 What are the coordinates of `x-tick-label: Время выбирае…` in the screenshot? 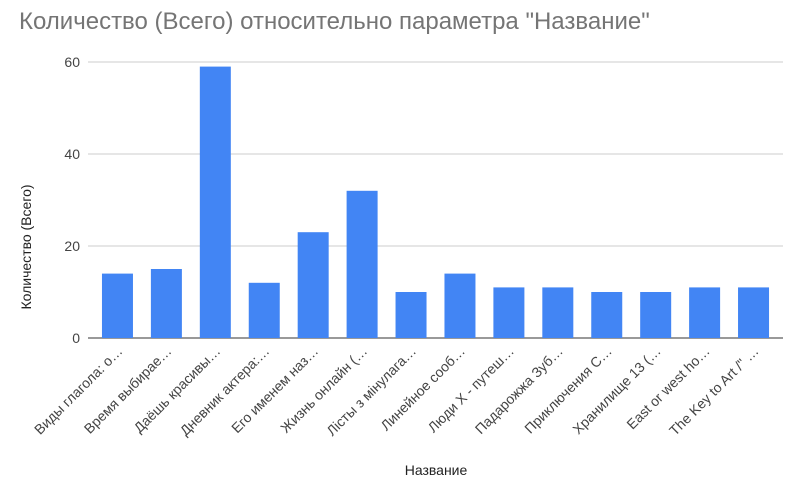 It's located at (128, 390).